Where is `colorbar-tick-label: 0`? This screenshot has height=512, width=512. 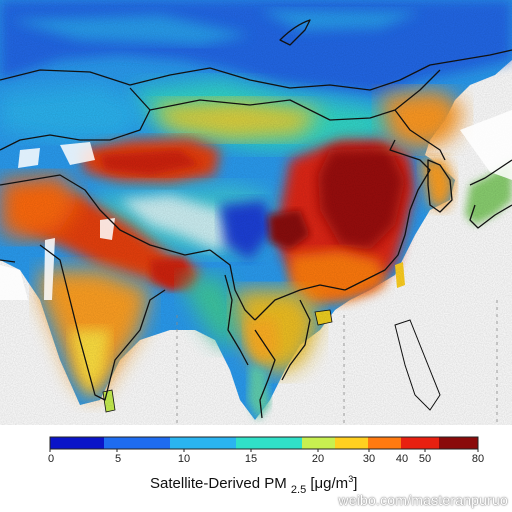
colorbar-tick-label: 0 is located at coordinates (51, 459).